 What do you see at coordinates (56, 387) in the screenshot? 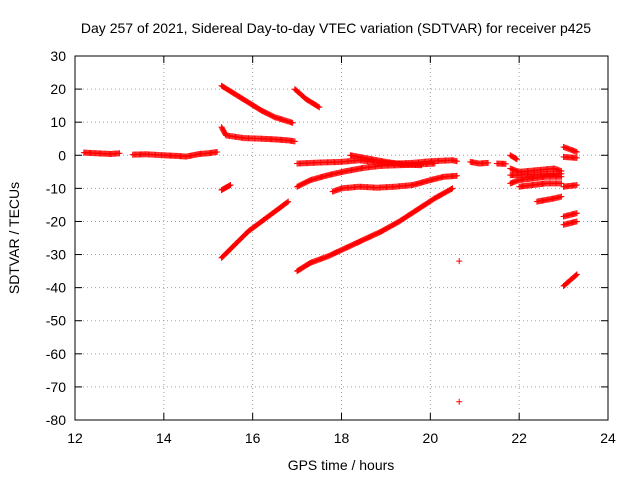
I see `y-tick-label: -70` at bounding box center [56, 387].